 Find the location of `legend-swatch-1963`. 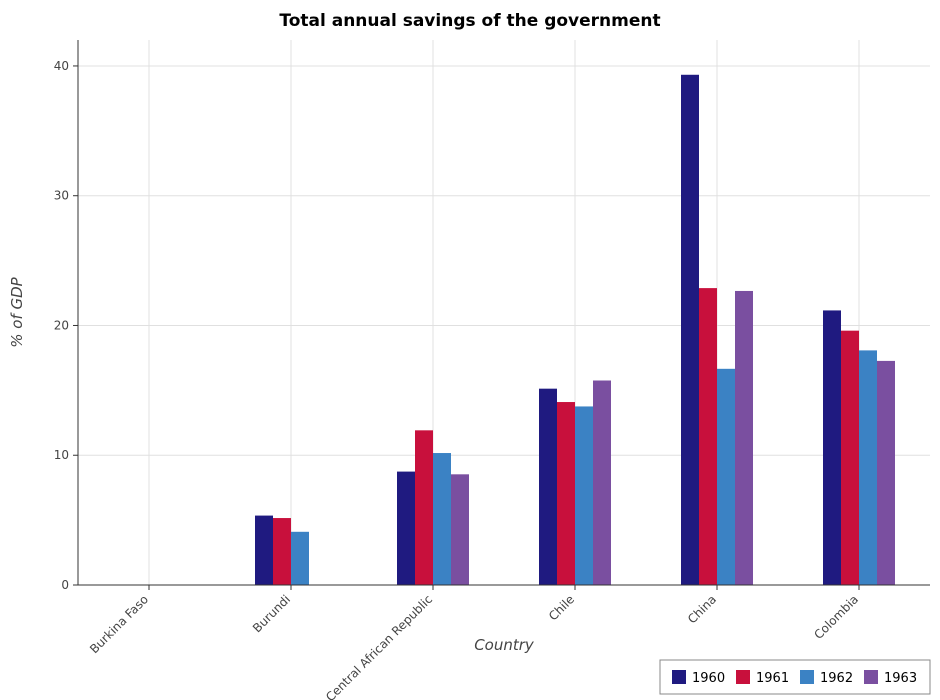

legend-swatch-1963 is located at coordinates (871, 677).